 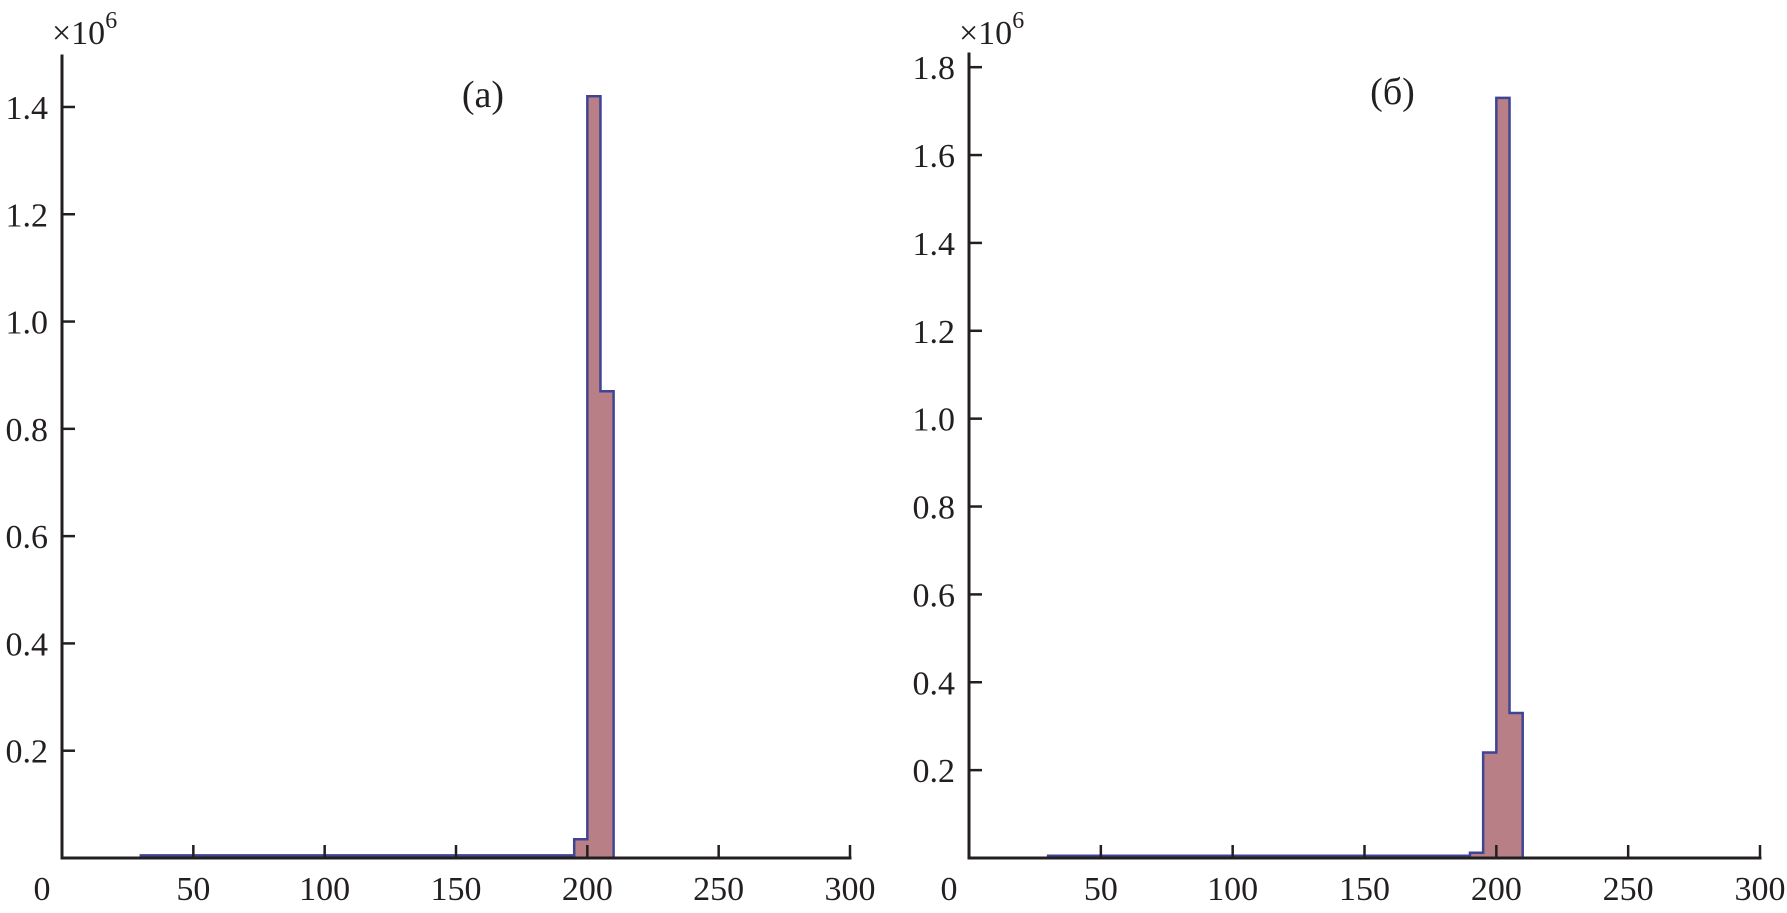 I want to click on panel-label: (a), so click(x=483, y=95).